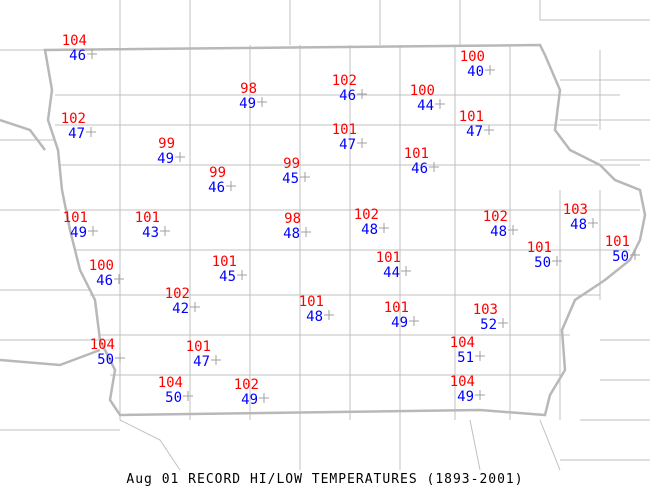  What do you see at coordinates (50, 242) in the screenshot?
I see `river` at bounding box center [50, 242].